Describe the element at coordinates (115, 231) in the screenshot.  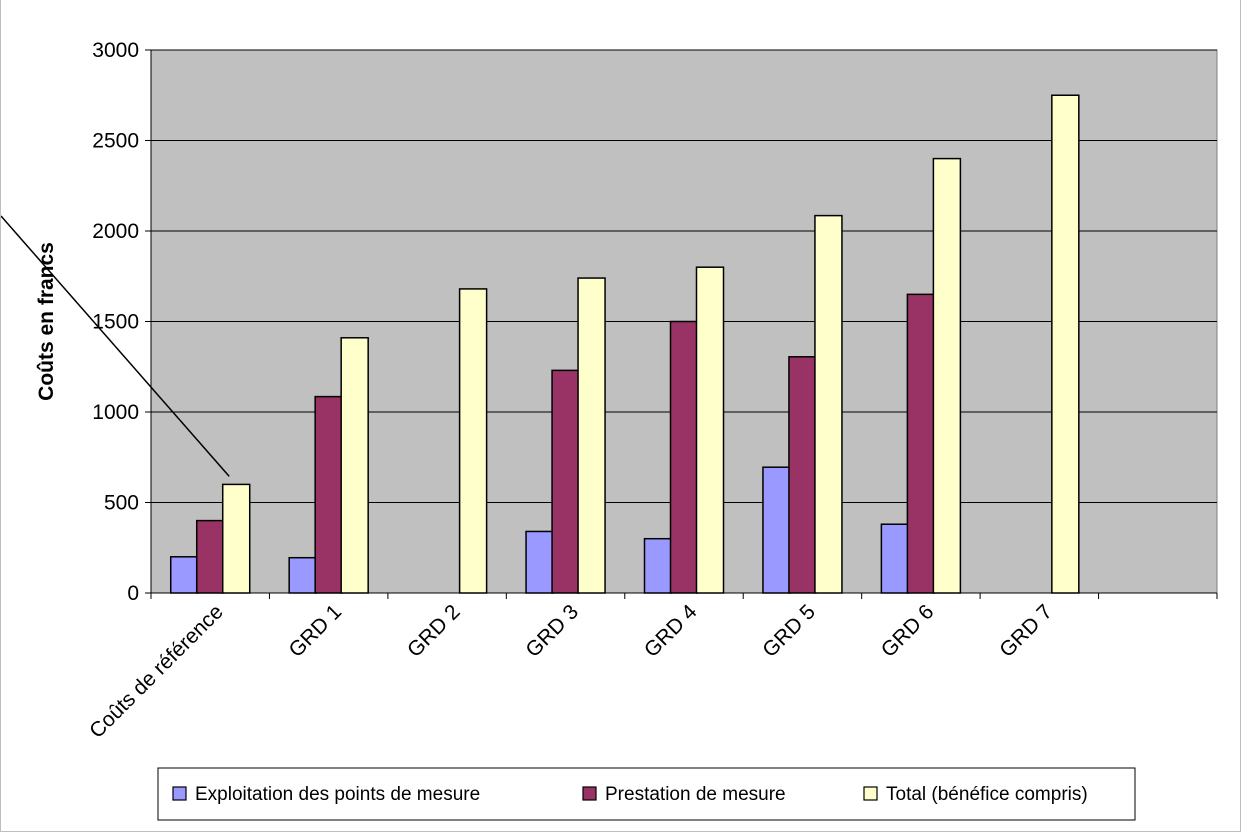
I see `y-tick-label: 2000` at that location.